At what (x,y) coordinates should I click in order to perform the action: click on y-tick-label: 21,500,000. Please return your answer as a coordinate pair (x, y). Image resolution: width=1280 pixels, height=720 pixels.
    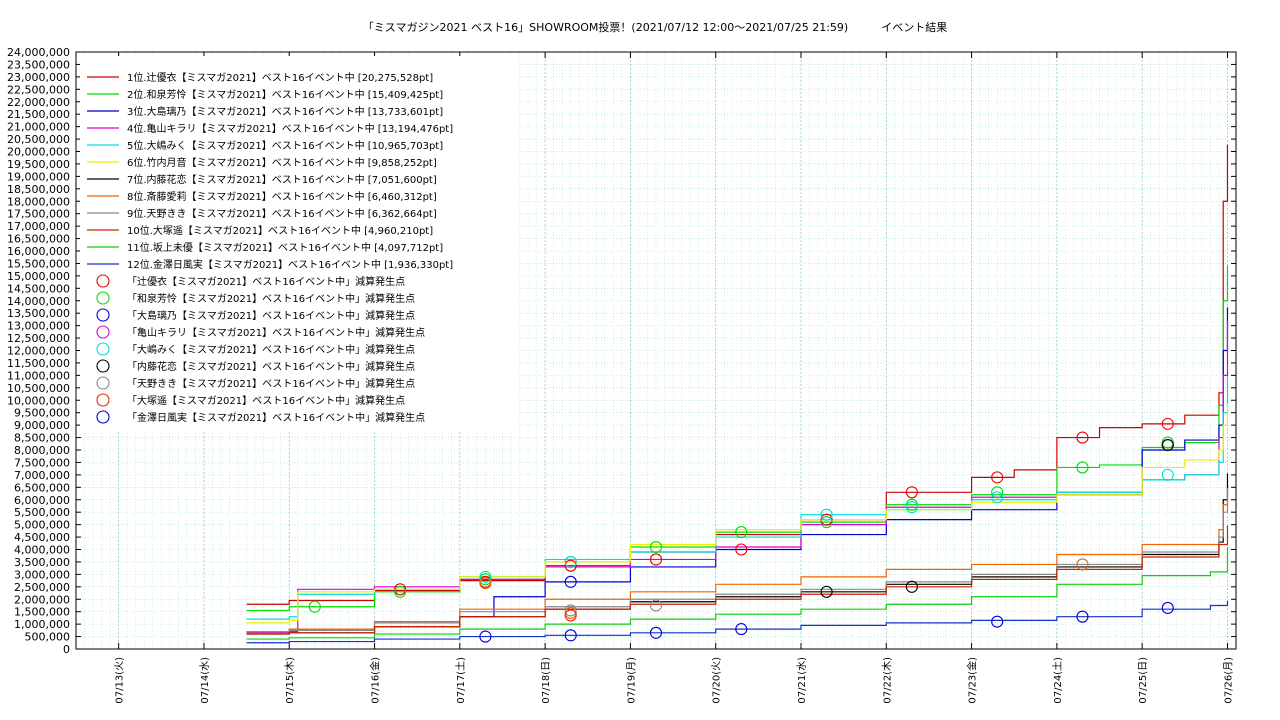
    Looking at the image, I should click on (38, 114).